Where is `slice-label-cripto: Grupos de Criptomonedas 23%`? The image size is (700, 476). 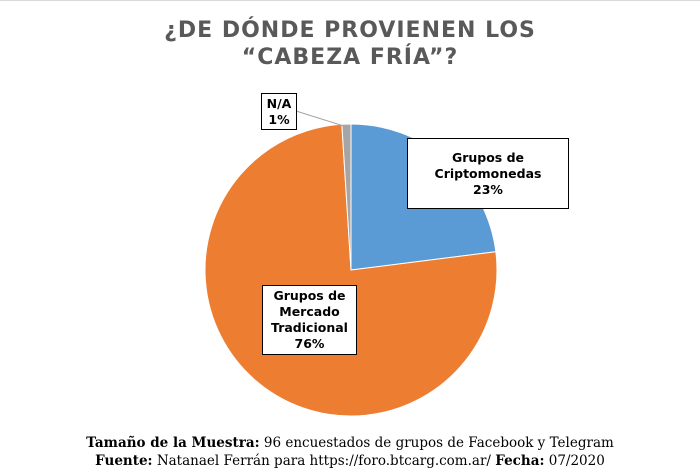
slice-label-cripto: Grupos de Criptomonedas 23% is located at coordinates (488, 173).